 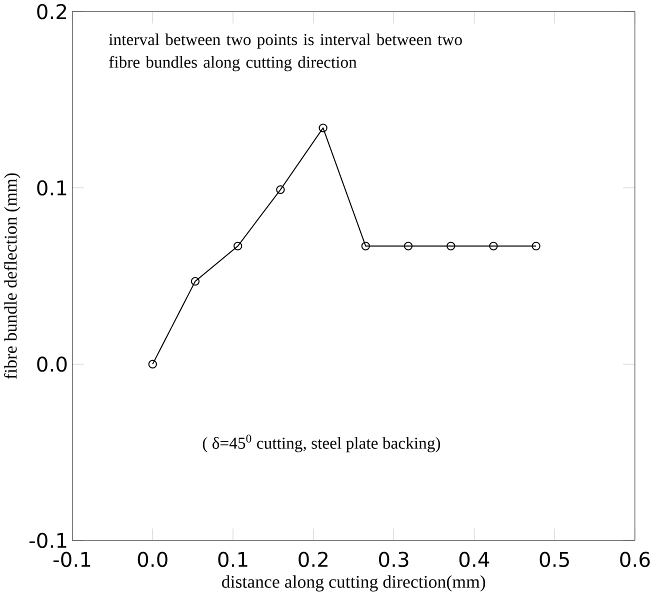 What do you see at coordinates (48, 540) in the screenshot?
I see `y-tick-label: -0.1` at bounding box center [48, 540].